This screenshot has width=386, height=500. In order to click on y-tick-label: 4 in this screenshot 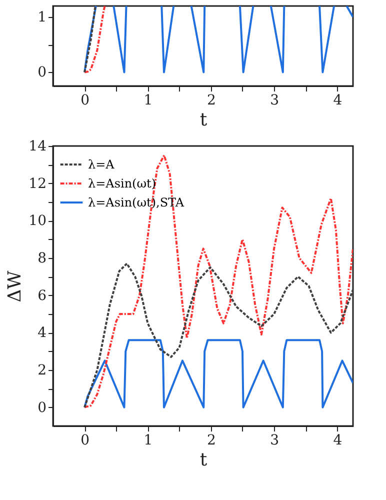, I will do `click(42, 333)`.